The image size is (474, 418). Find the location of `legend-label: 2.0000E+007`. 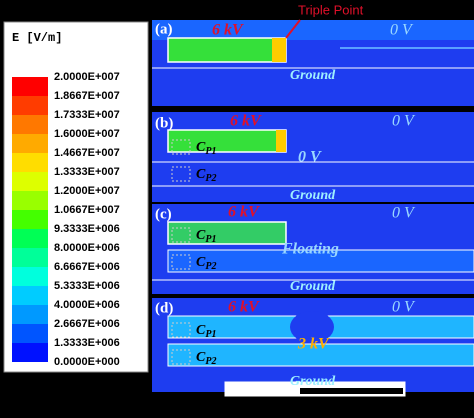

legend-label: 2.0000E+007 is located at coordinates (87, 77).